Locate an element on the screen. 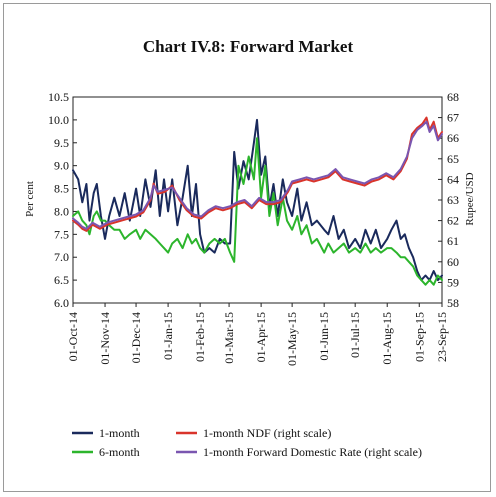 Image resolution: width=496 pixels, height=497 pixels. y-tick-label-right: 68 is located at coordinates (453, 97).